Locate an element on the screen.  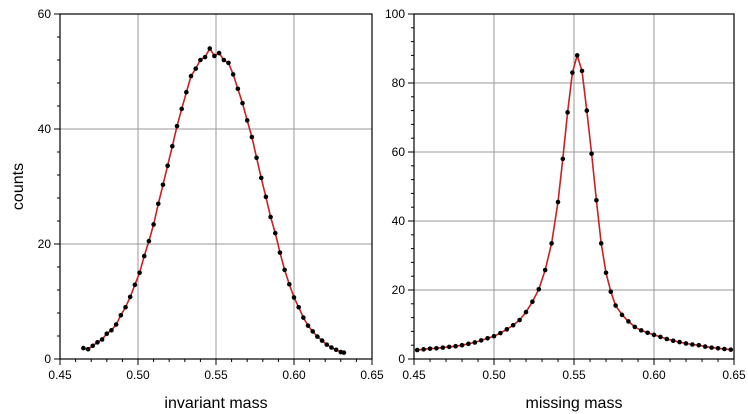
x-tick-label: 0.65 is located at coordinates (372, 375).